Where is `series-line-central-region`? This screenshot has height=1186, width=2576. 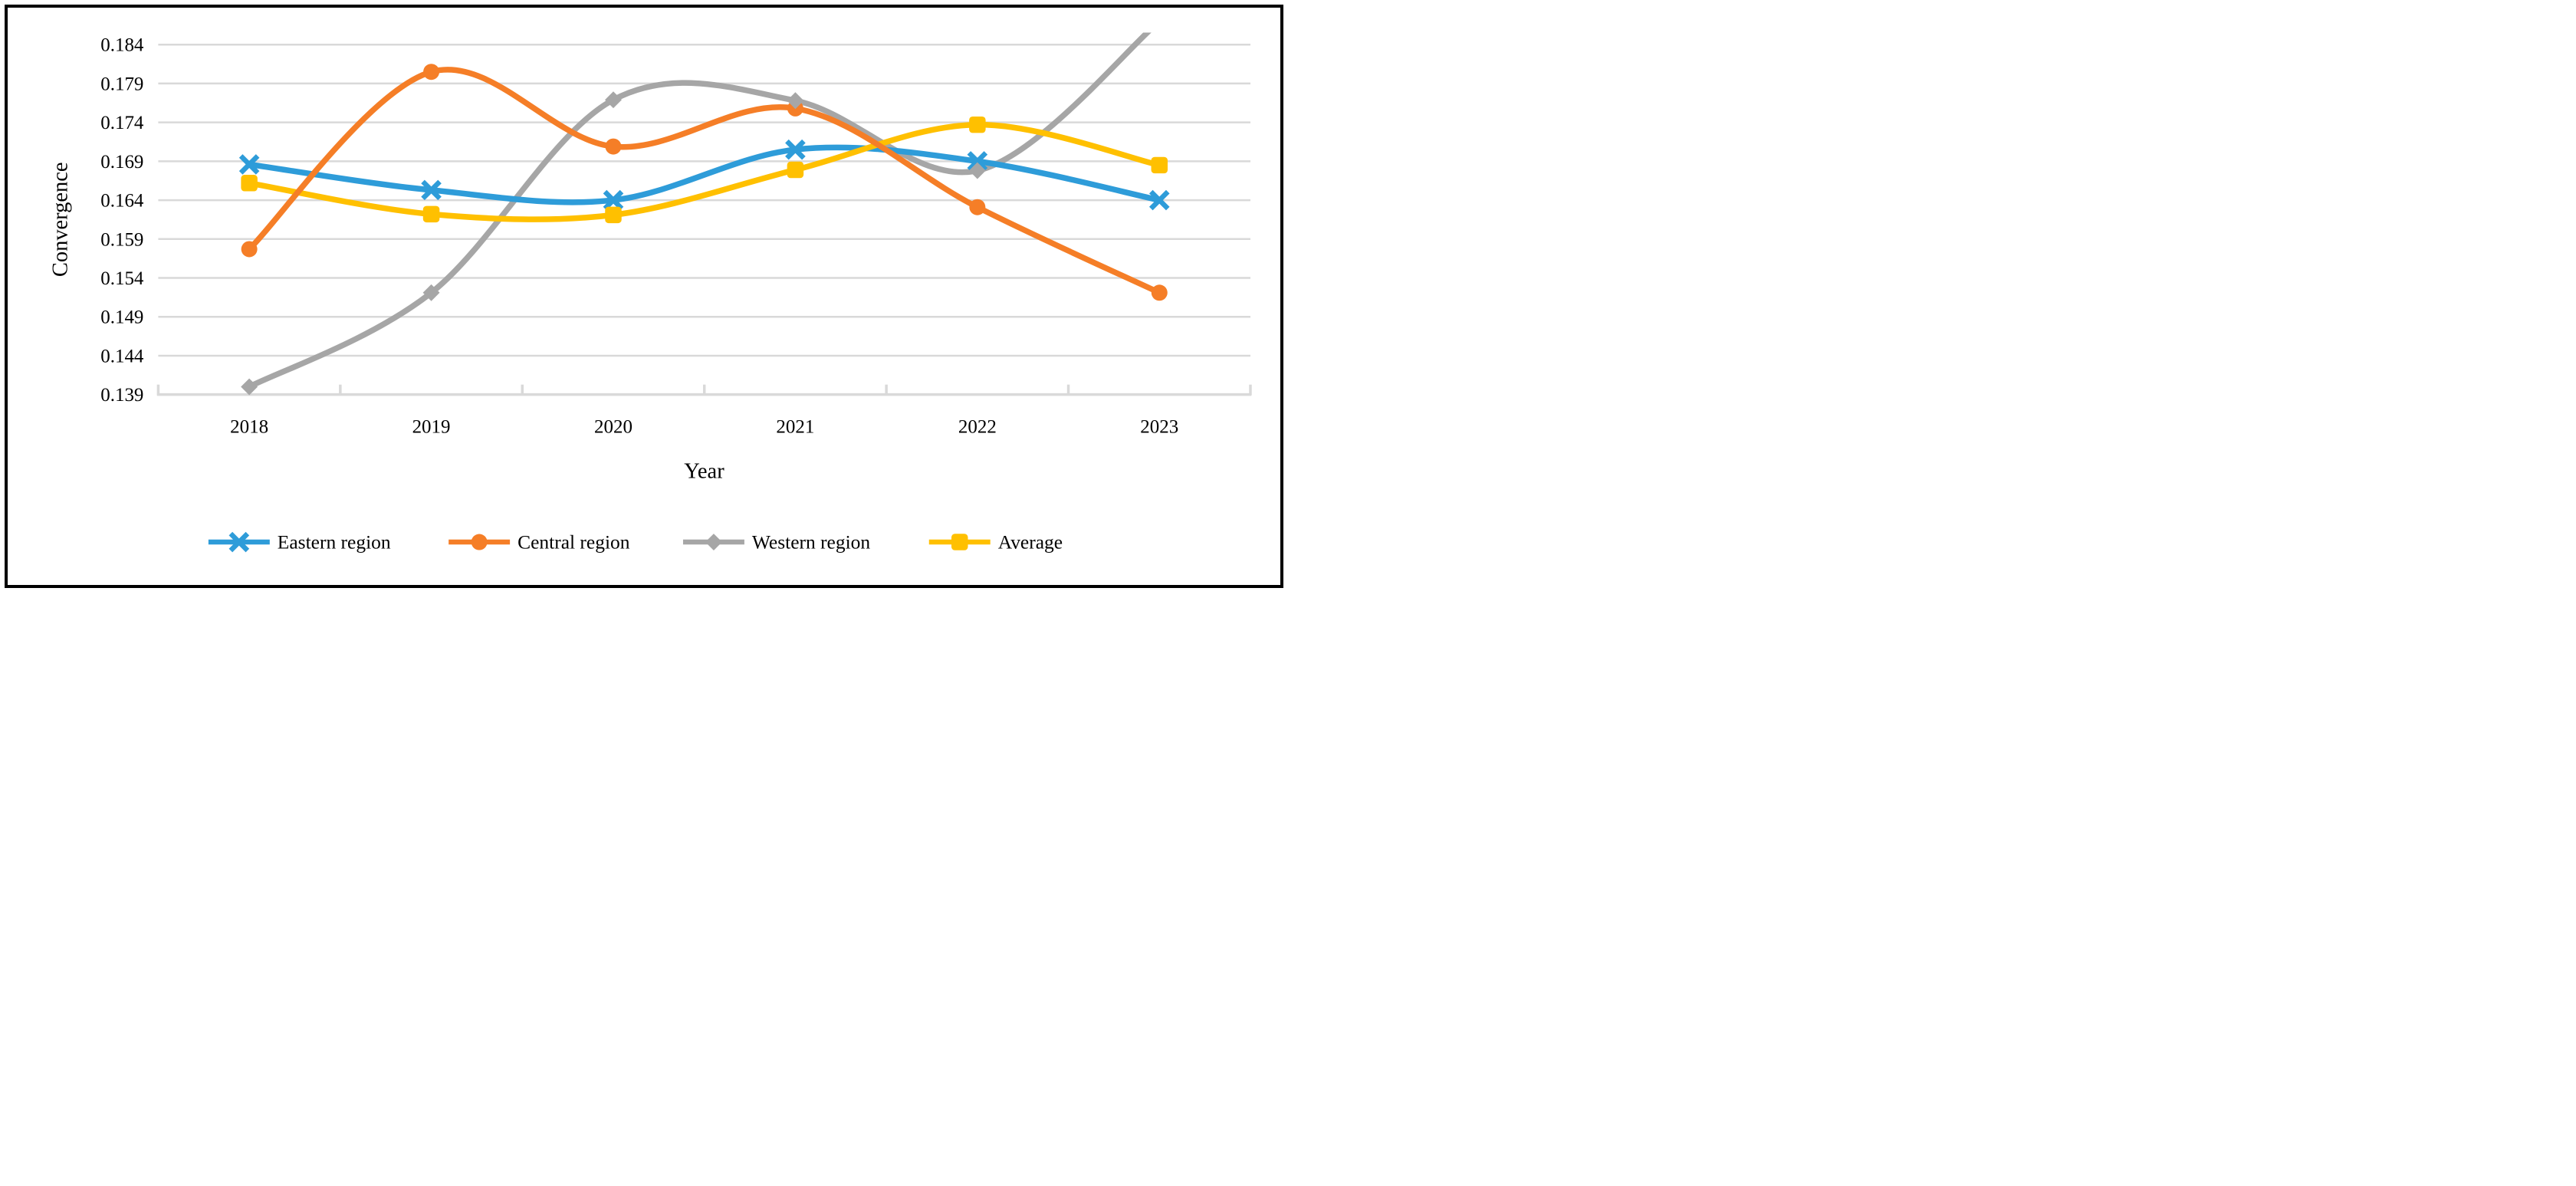
series-line-central-region is located at coordinates (704, 182).